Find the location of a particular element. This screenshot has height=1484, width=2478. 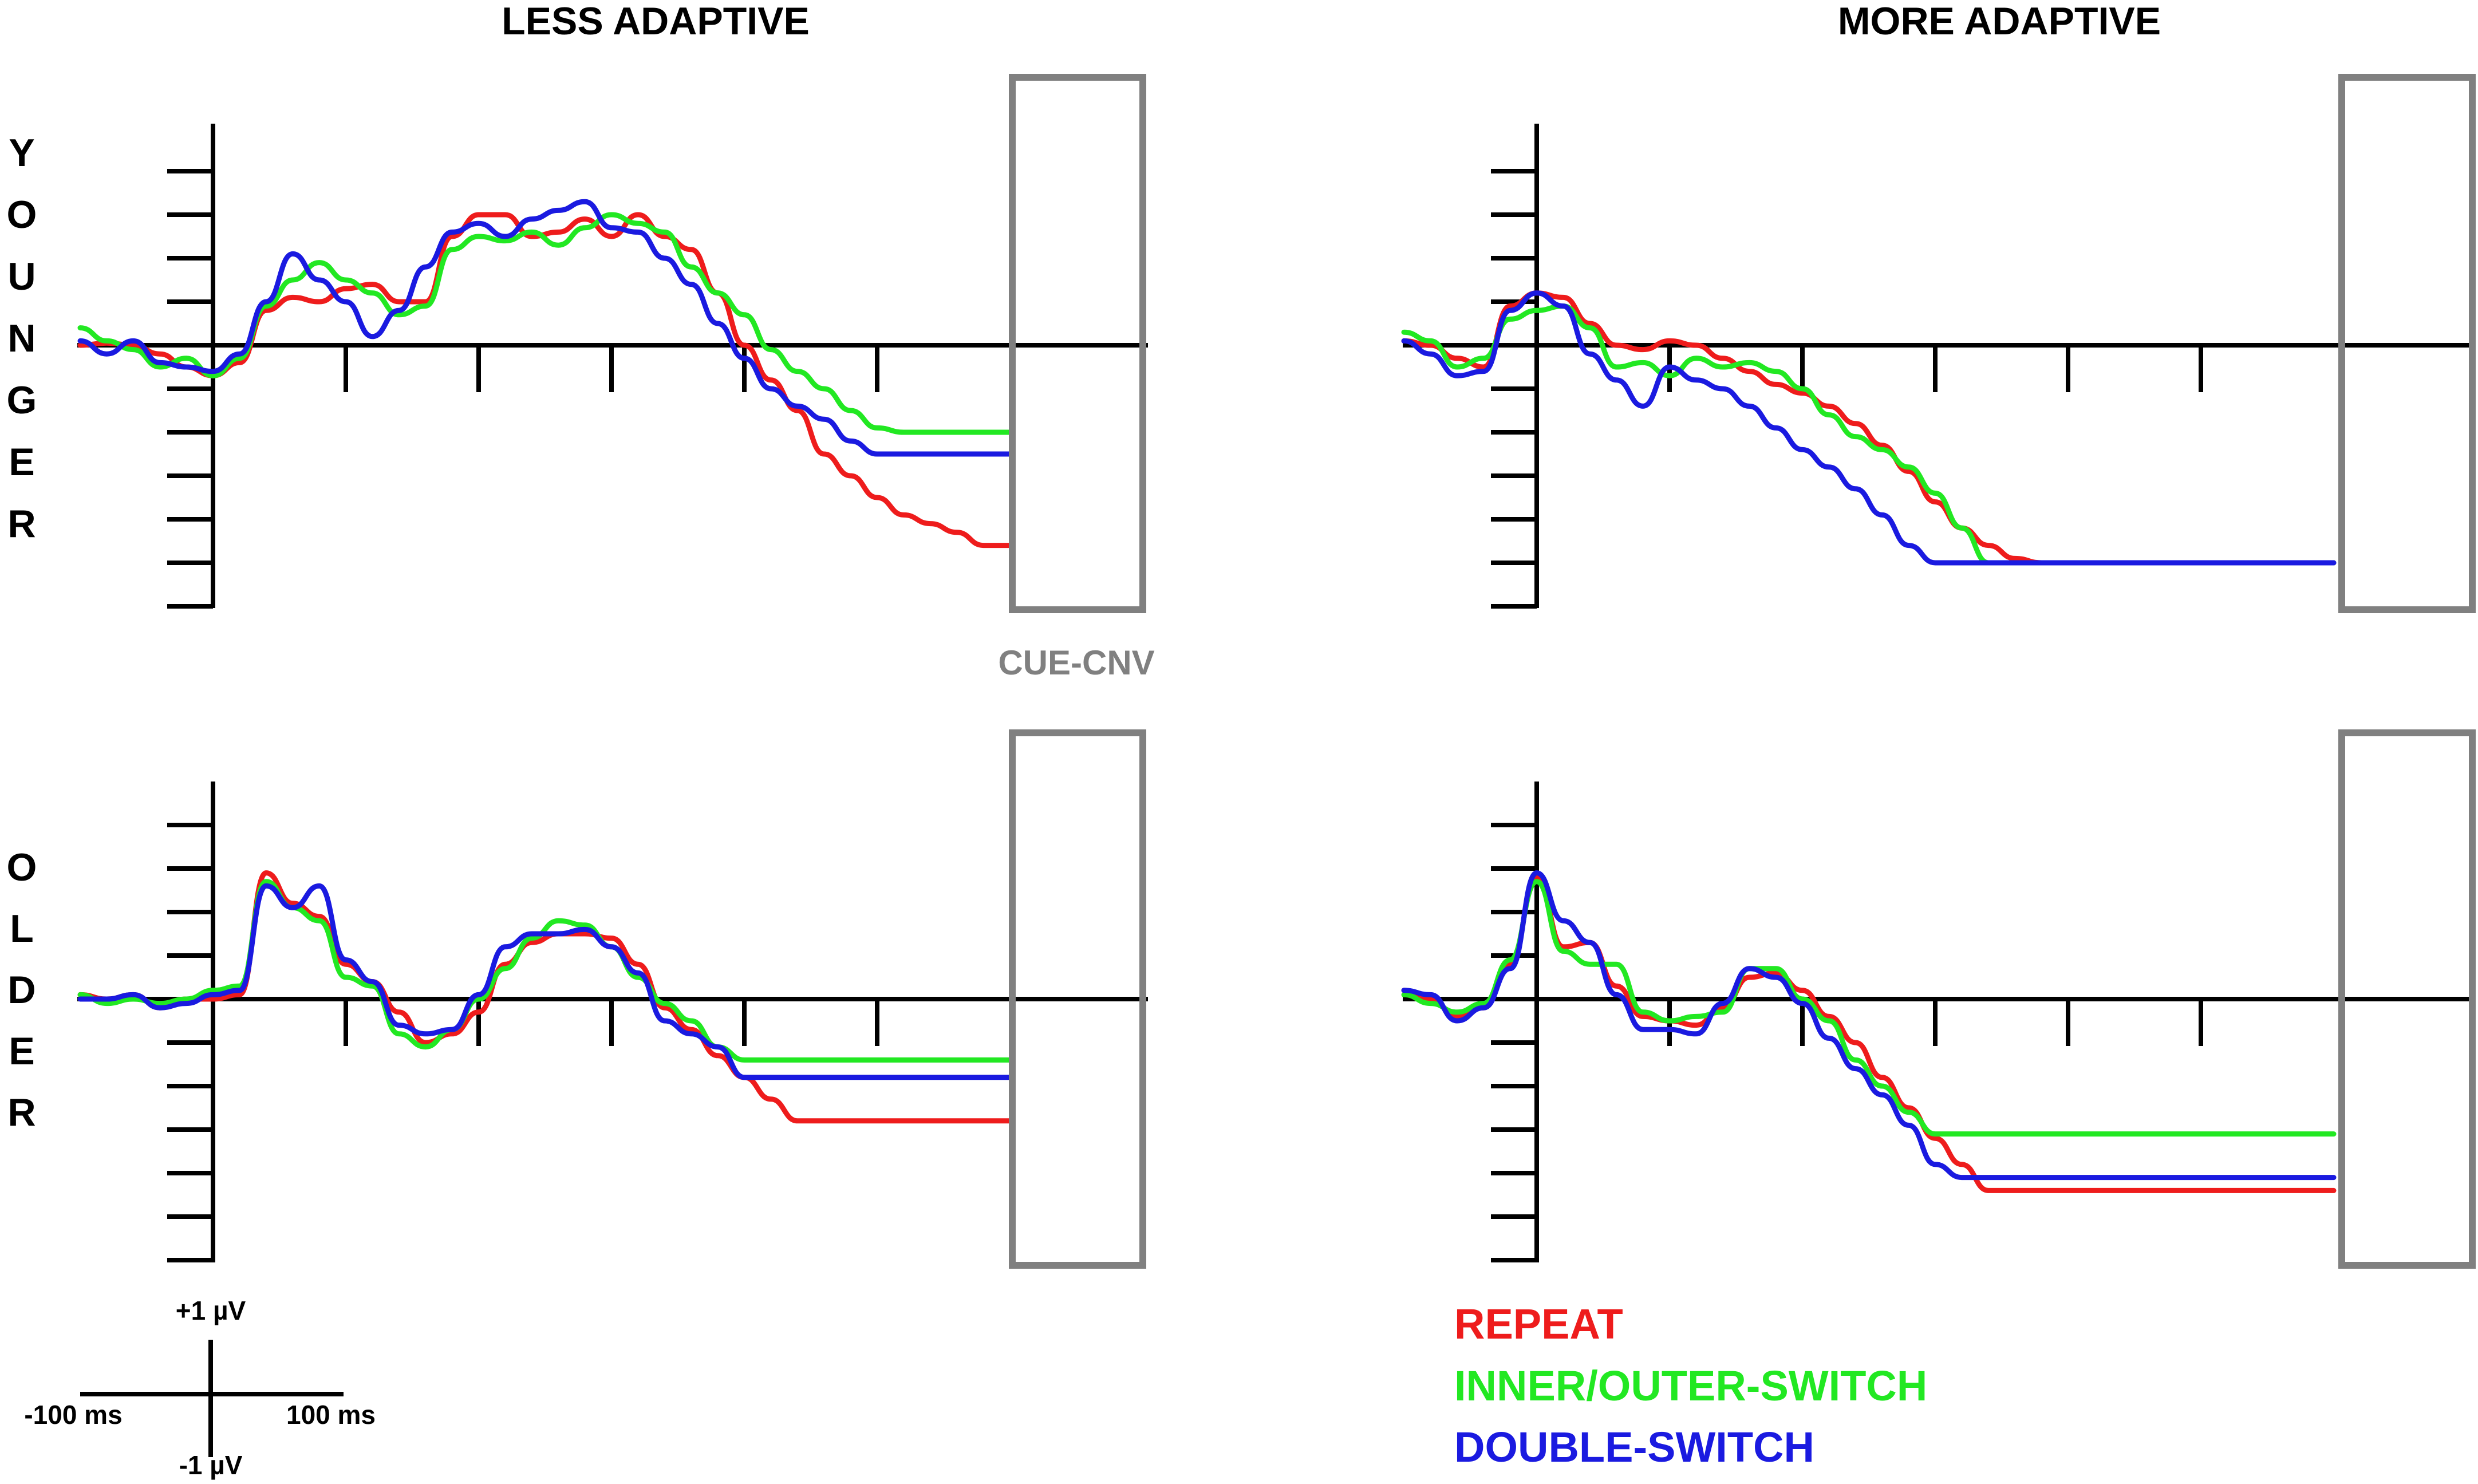

legend: REPEAT INNER/OUTER-SWITCH DOUBLE-SWITCH is located at coordinates (1690, 1385).